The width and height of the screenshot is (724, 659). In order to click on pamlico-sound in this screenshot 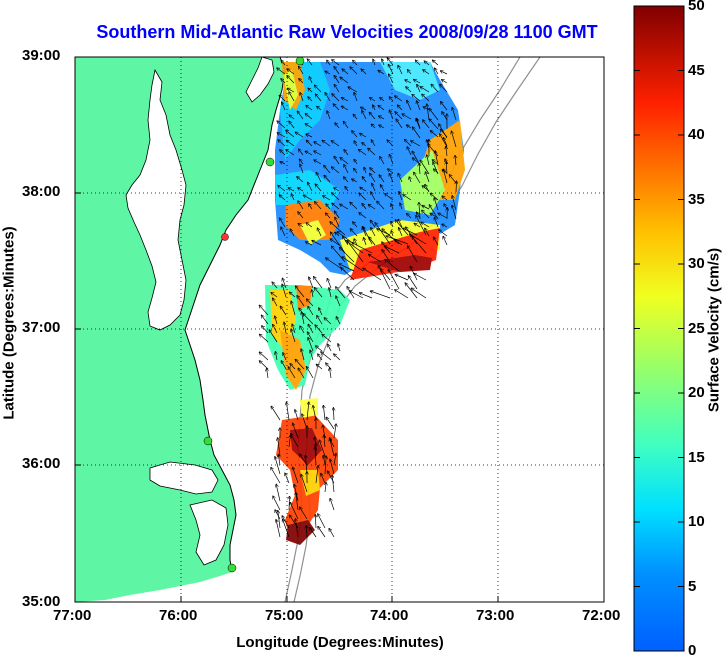, I will do `click(209, 532)`.